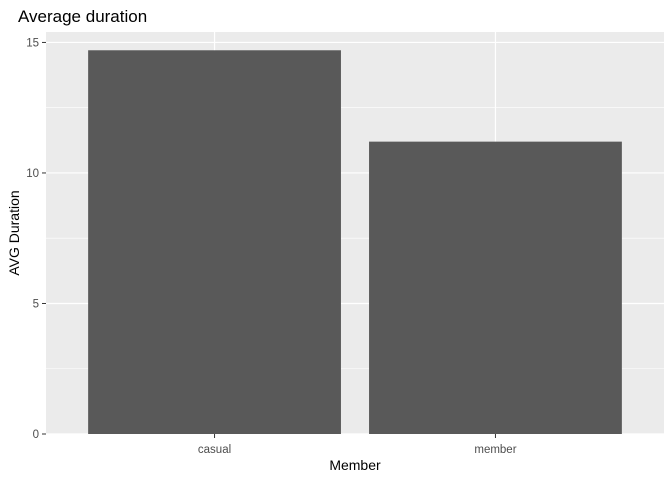  What do you see at coordinates (32, 174) in the screenshot?
I see `y-tick-label: 10` at bounding box center [32, 174].